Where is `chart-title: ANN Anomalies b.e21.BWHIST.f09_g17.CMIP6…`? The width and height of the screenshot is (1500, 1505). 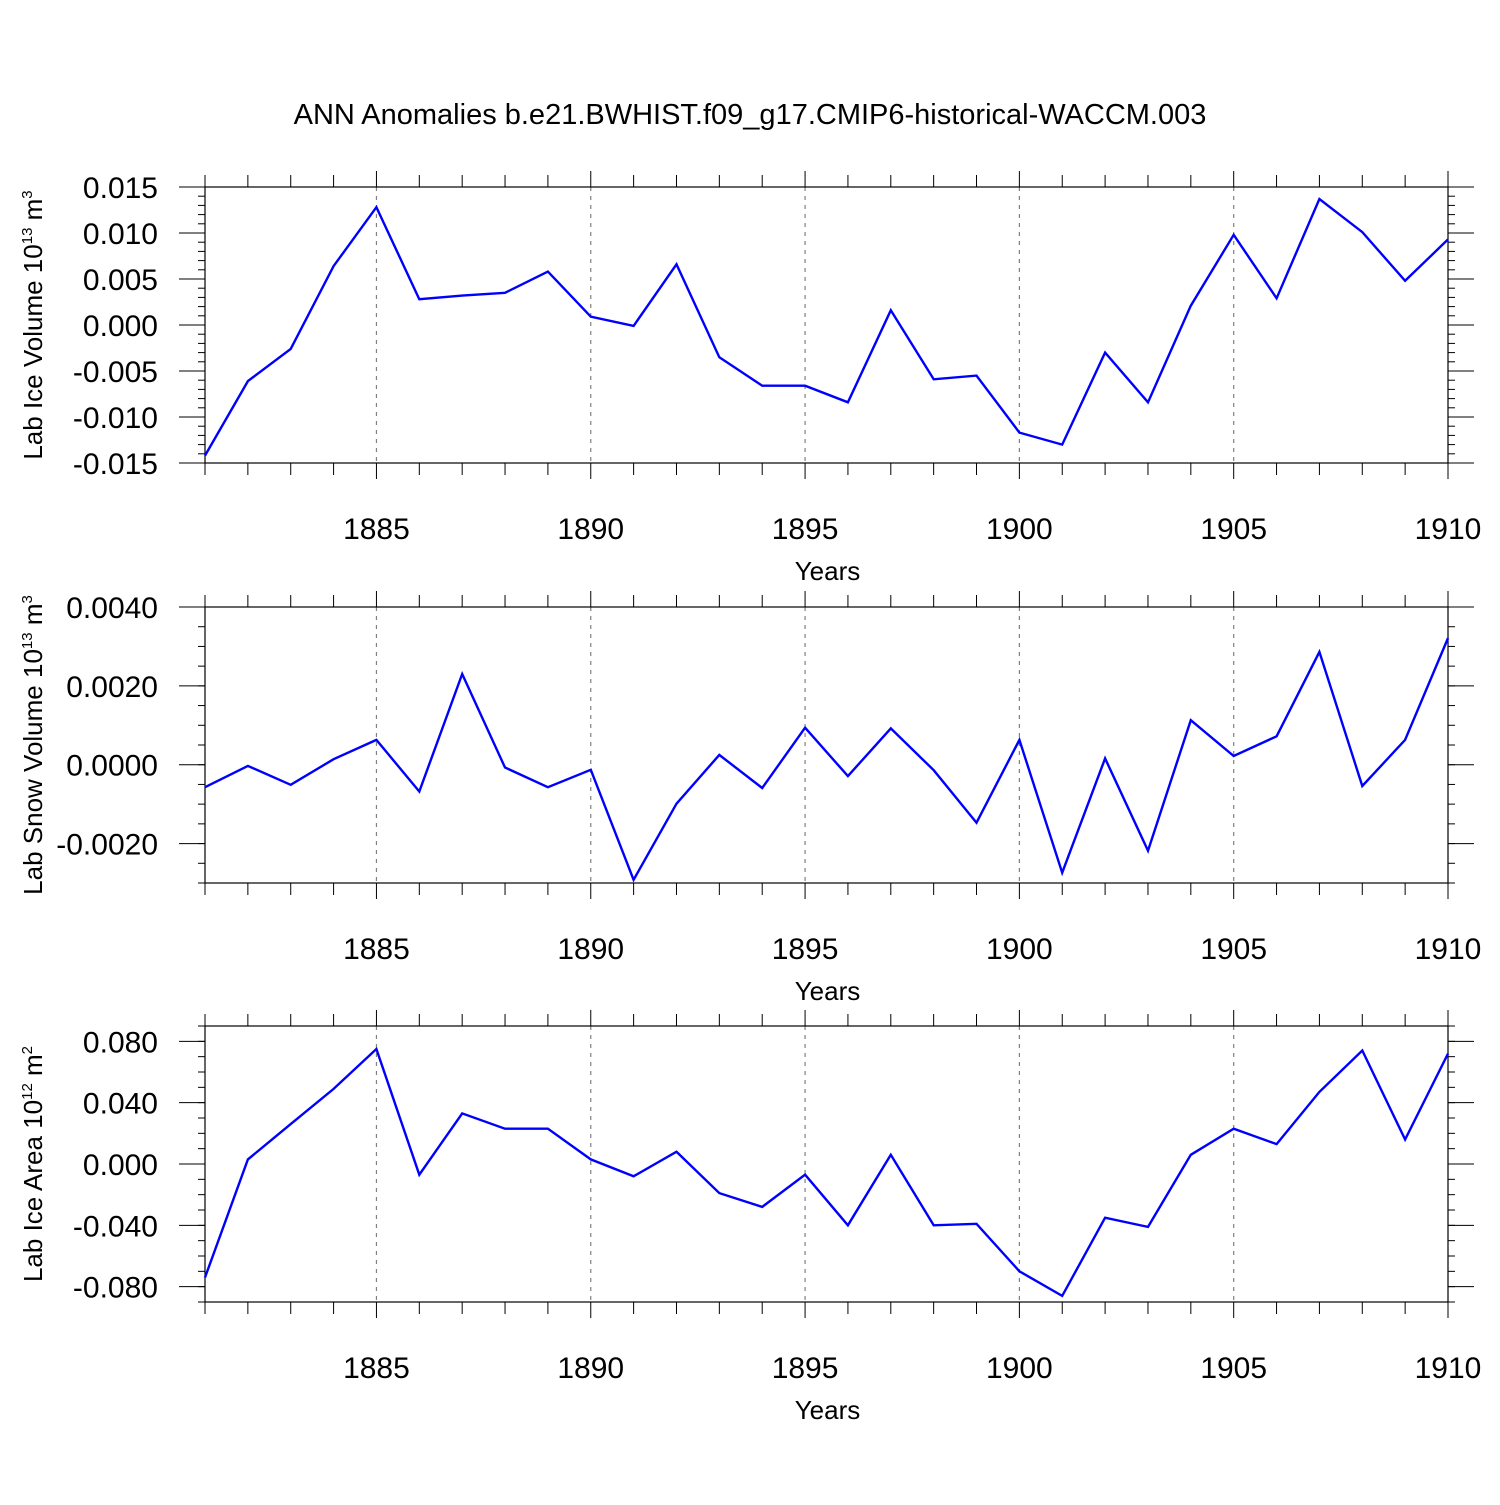
chart-title: ANN Anomalies b.e21.BWHIST.f09_g17.CMIP6… is located at coordinates (750, 115).